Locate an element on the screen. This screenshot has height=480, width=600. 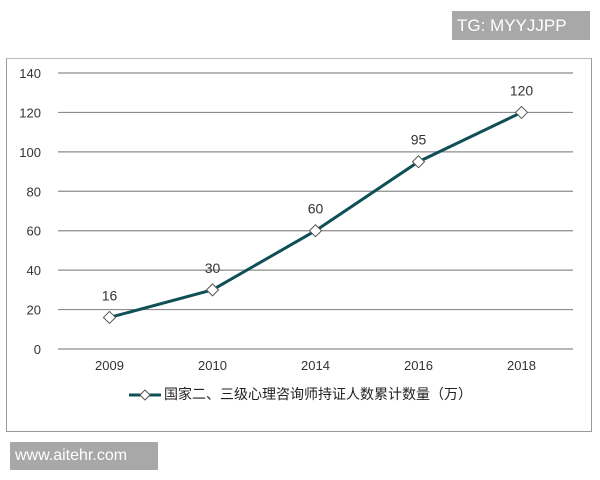
legend-label: 国家二、三级心理咨询师持证人数累计数量（万） is located at coordinates (318, 395).